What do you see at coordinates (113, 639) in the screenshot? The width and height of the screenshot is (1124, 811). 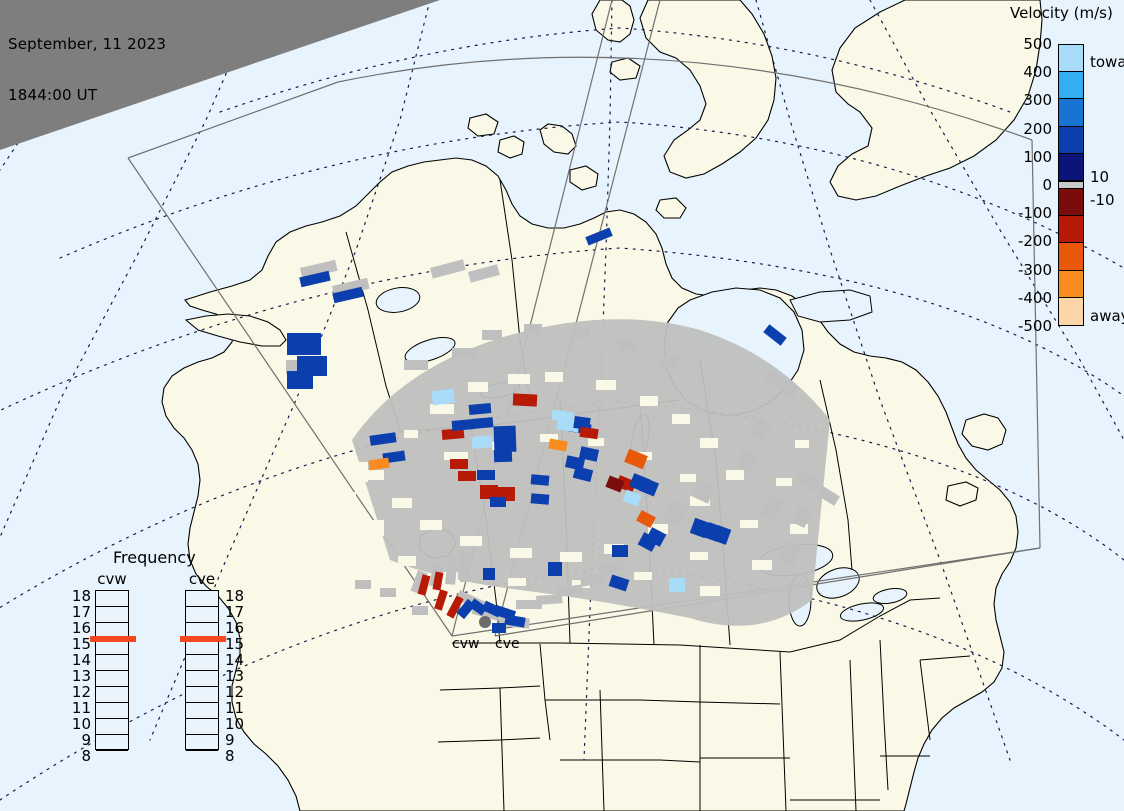 I see `frequency-marker-cvw` at bounding box center [113, 639].